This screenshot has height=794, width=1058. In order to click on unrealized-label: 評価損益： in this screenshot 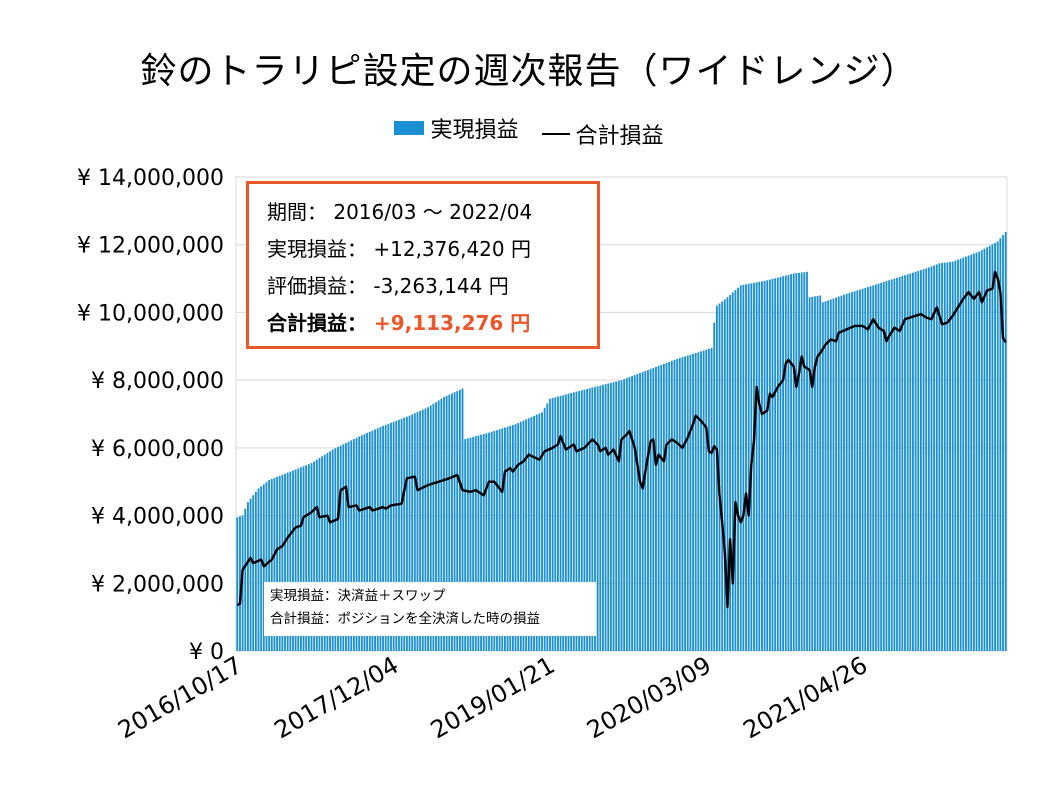, I will do `click(317, 286)`.